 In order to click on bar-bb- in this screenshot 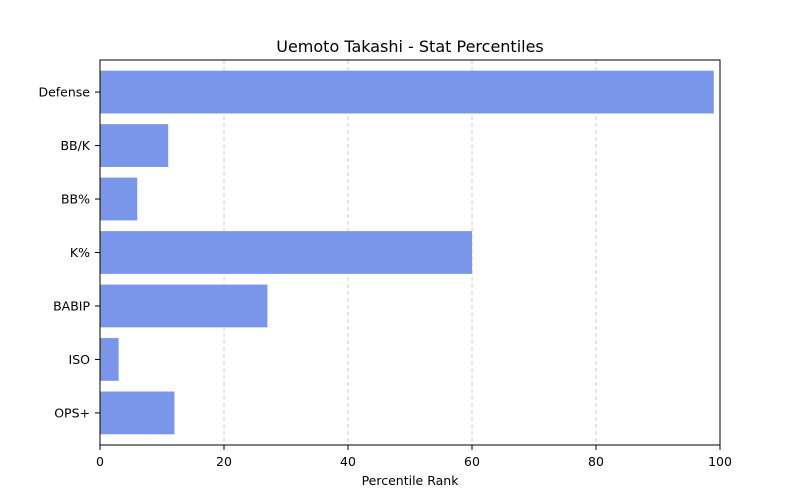, I will do `click(119, 199)`.